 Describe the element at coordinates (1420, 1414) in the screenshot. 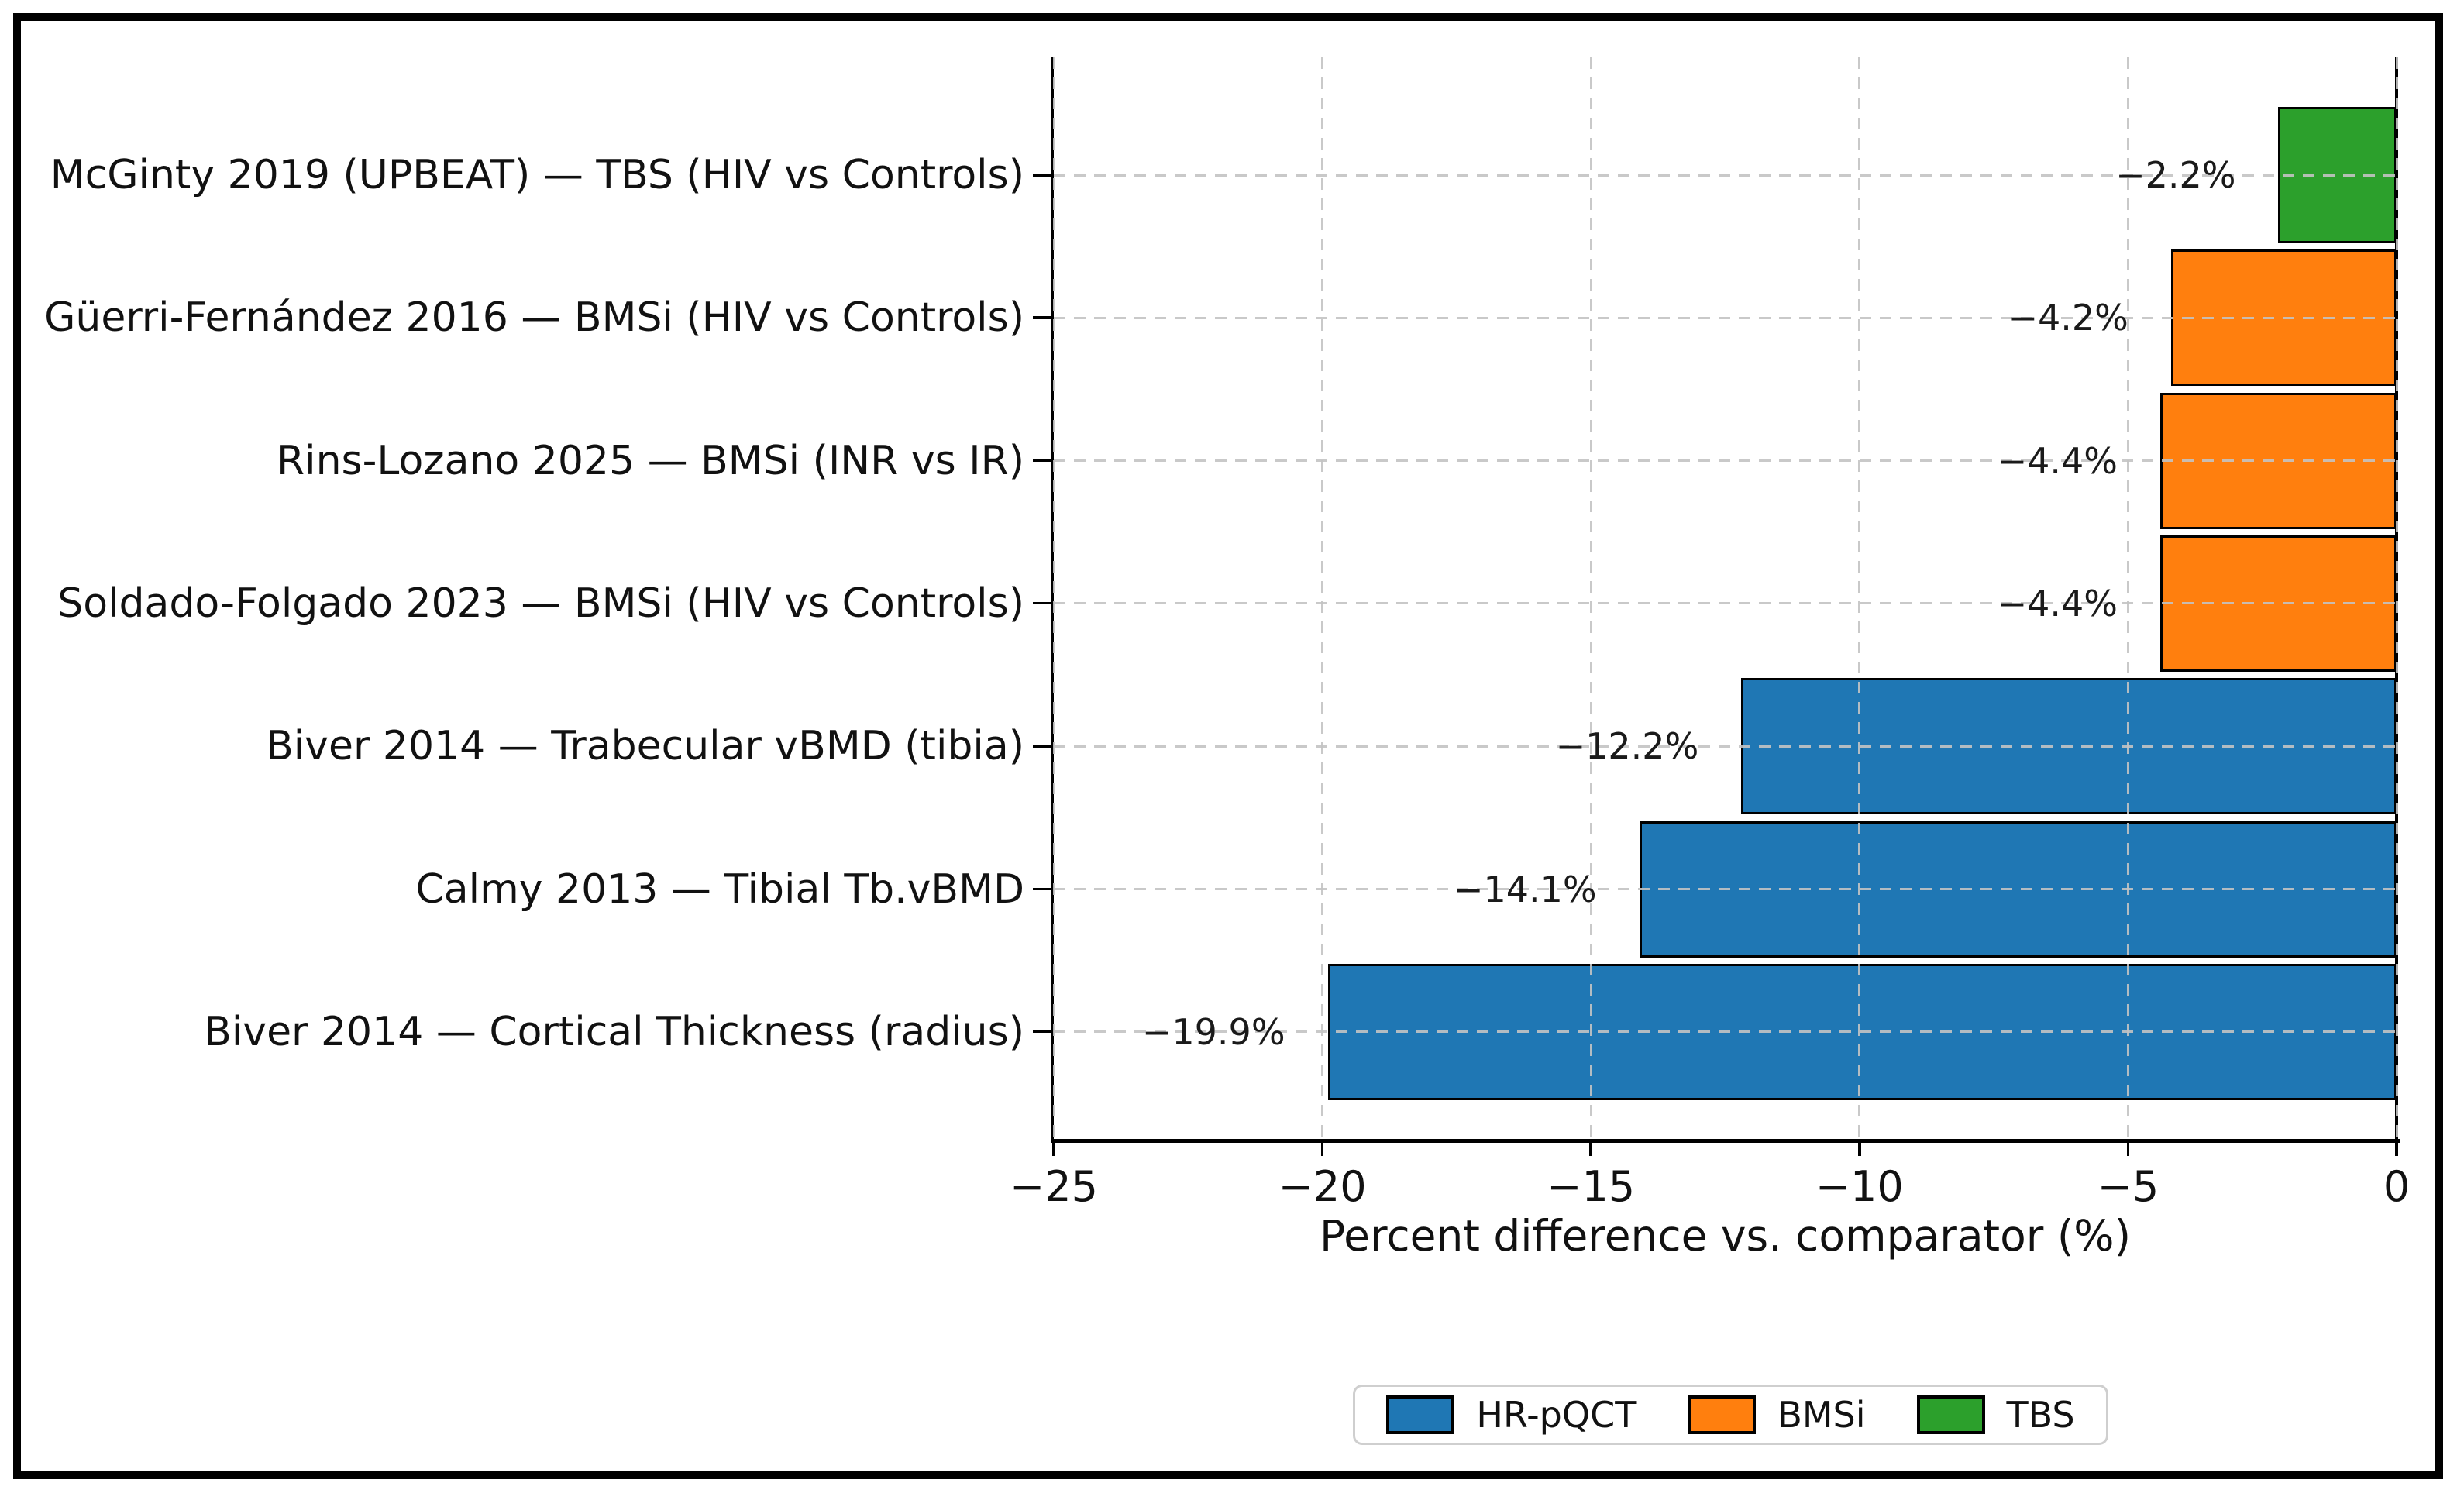

I see `legend-swatch-hr-pqct` at that location.